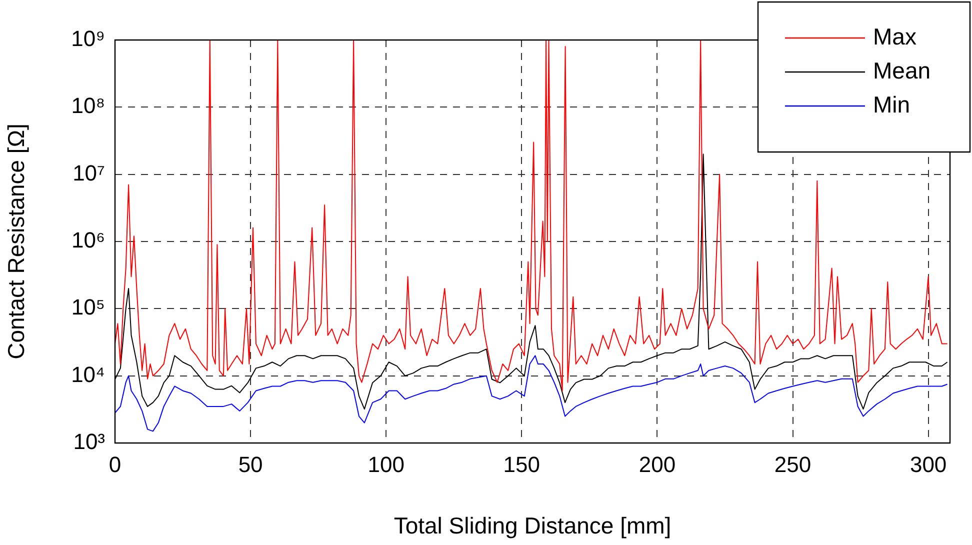  I want to click on x-tick-label: 150, so click(521, 465).